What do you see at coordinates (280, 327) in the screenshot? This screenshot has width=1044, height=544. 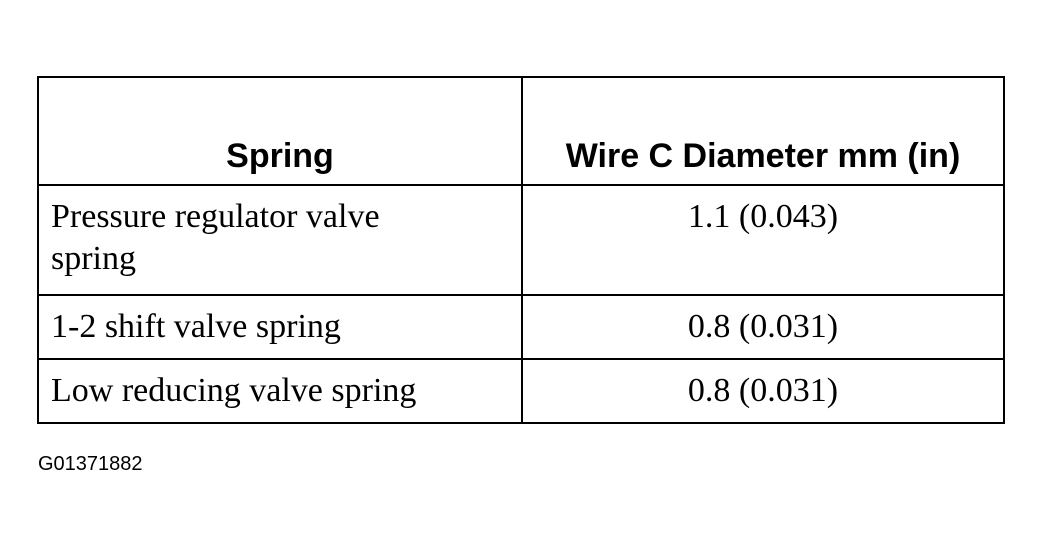 I see `cell: 1-2 shift valve spring` at bounding box center [280, 327].